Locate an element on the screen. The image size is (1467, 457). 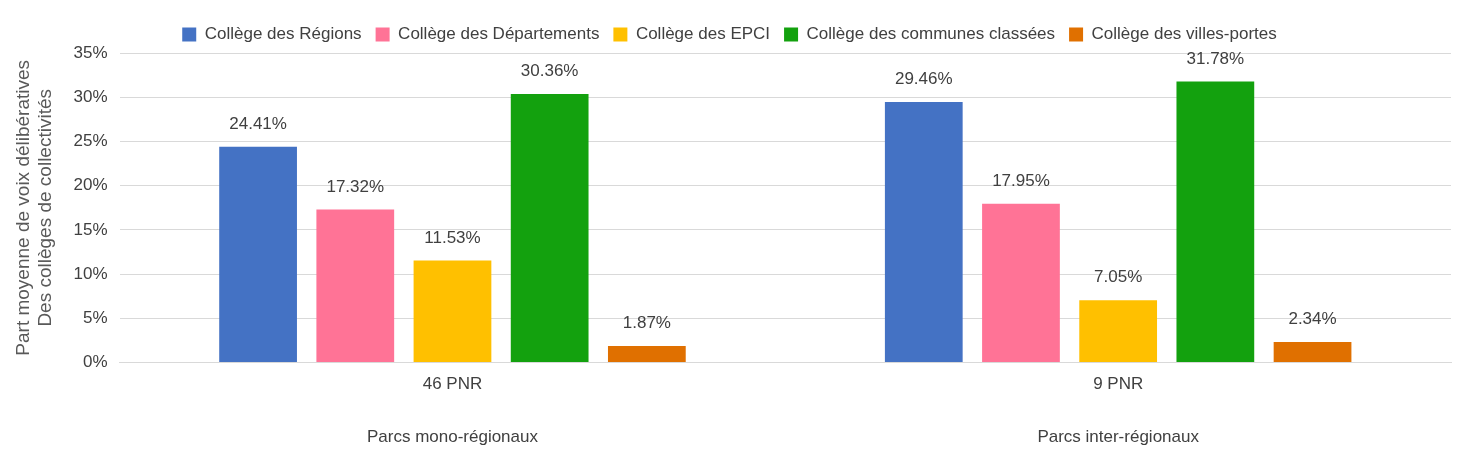
text: Parcs mono-régionaux is located at coordinates (452, 436).